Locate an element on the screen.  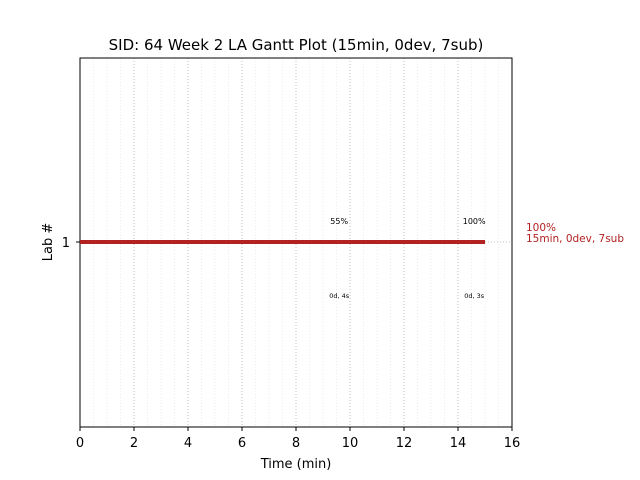
x-tick-label: 10 is located at coordinates (350, 443).